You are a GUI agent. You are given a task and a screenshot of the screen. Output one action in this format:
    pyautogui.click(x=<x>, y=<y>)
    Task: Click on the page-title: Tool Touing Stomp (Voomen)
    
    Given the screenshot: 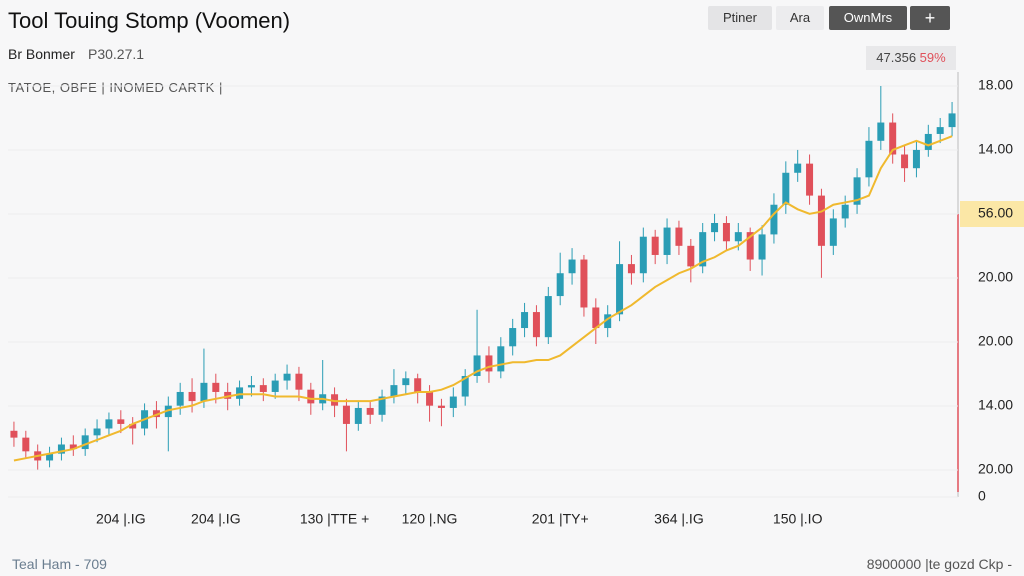 What is the action you would take?
    pyautogui.click(x=149, y=20)
    